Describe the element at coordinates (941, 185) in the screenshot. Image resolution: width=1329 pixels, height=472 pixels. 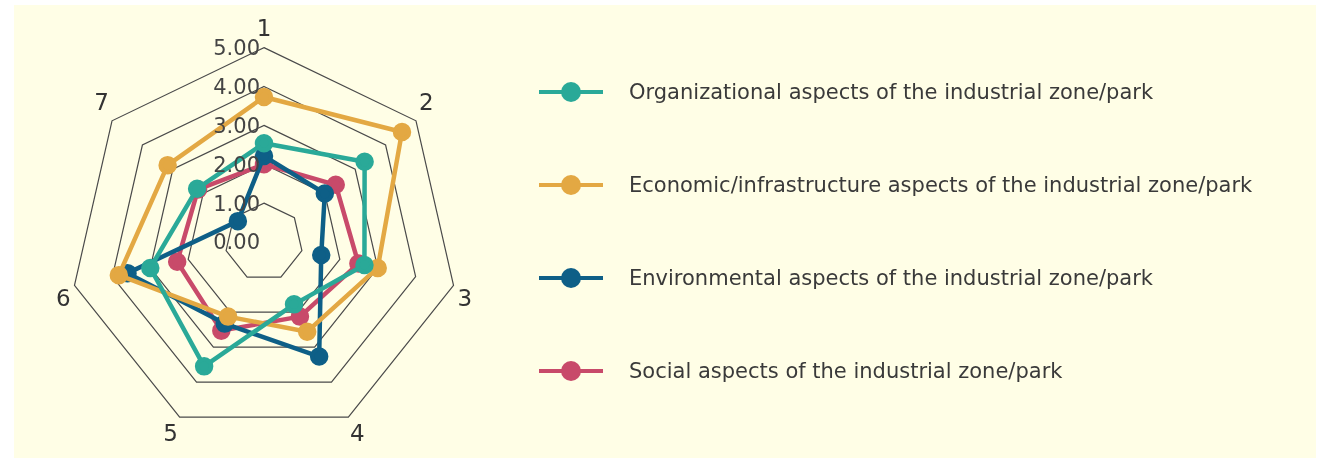
I see `legend-label: Economic/infrastructure aspects of the industrial zone/park` at that location.